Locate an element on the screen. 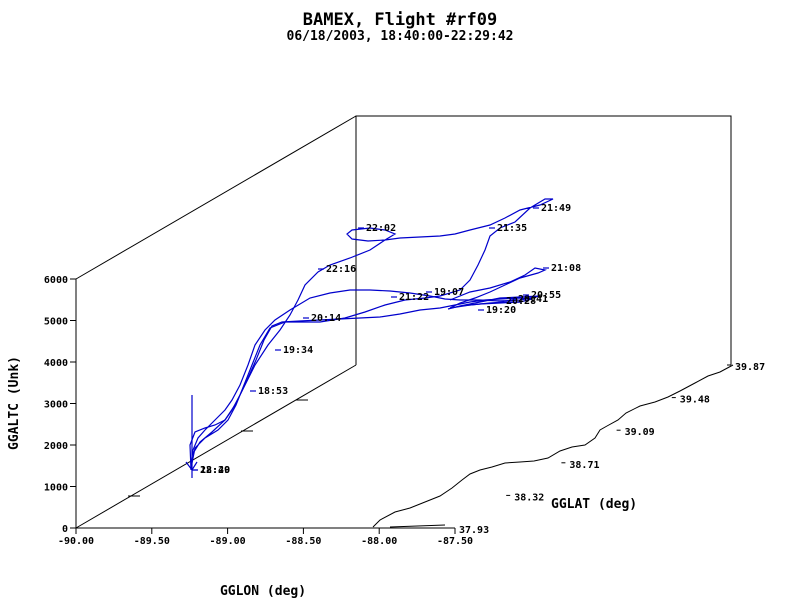 The width and height of the screenshot is (800, 605). time-label: 20:41 is located at coordinates (533, 299).